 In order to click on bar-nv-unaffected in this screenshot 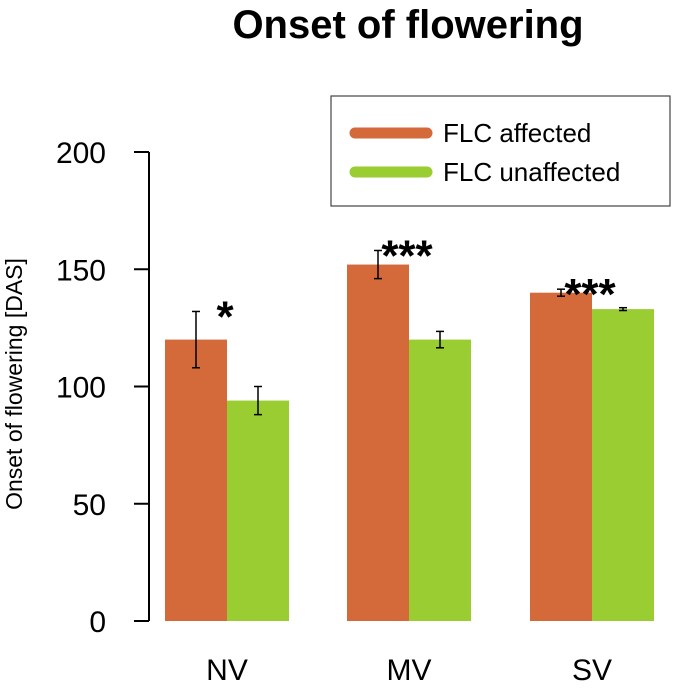, I will do `click(258, 510)`.